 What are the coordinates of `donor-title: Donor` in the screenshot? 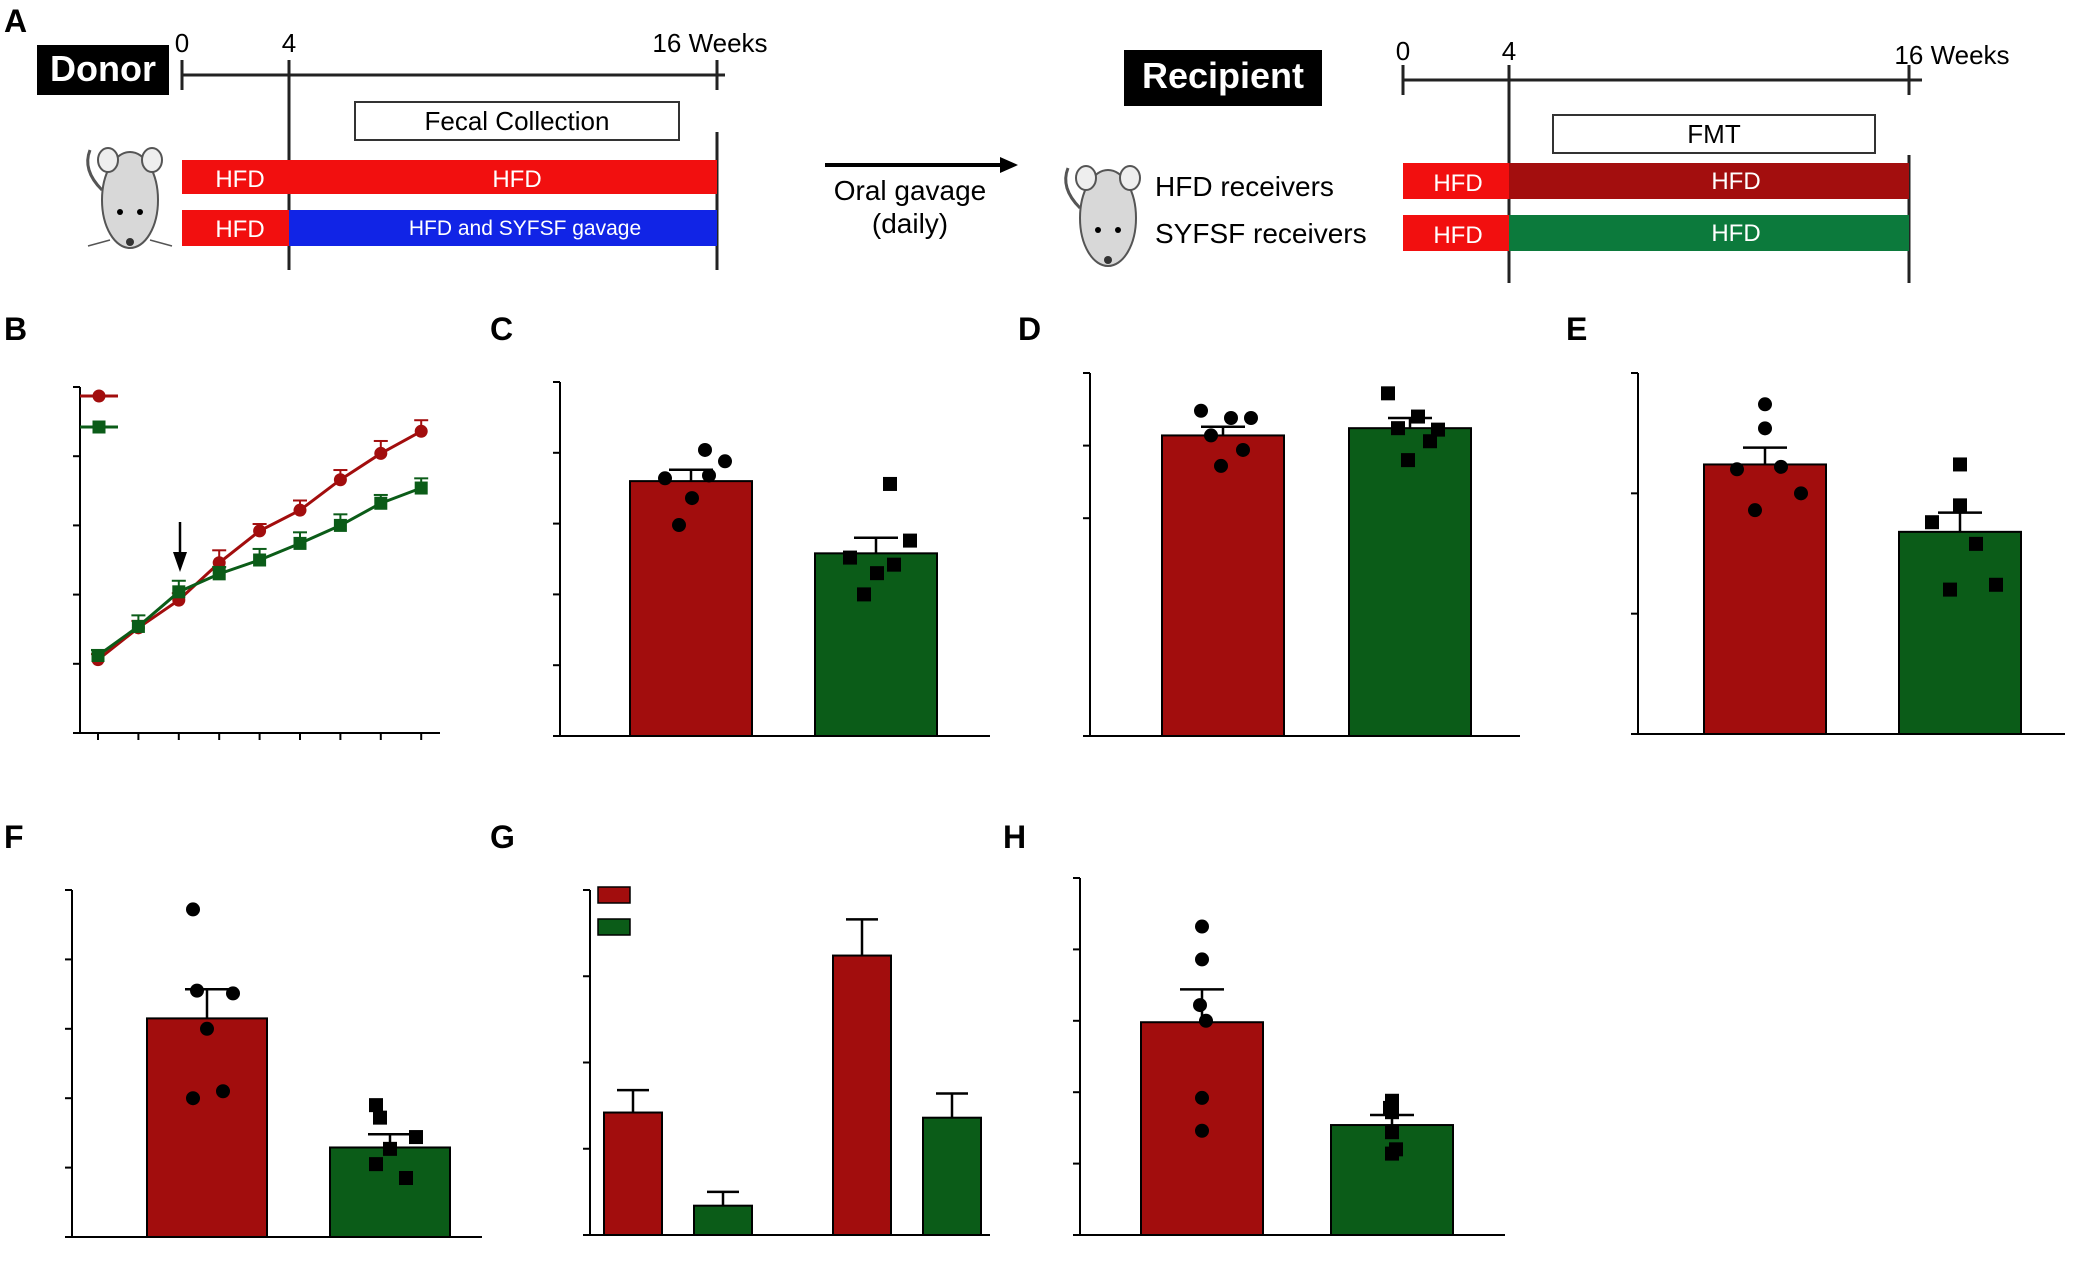 It's located at (103, 68).